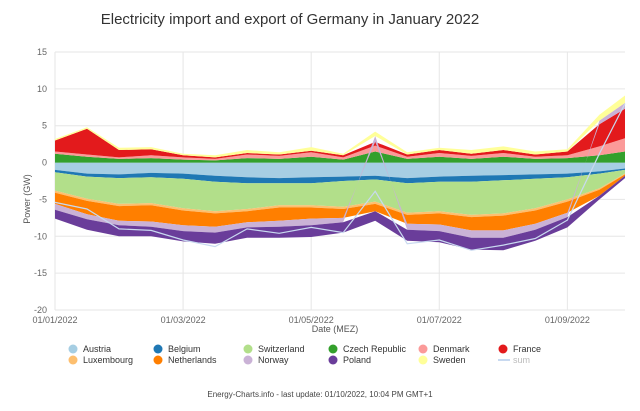  I want to click on y-axis-label: Power (GW), so click(27, 199).